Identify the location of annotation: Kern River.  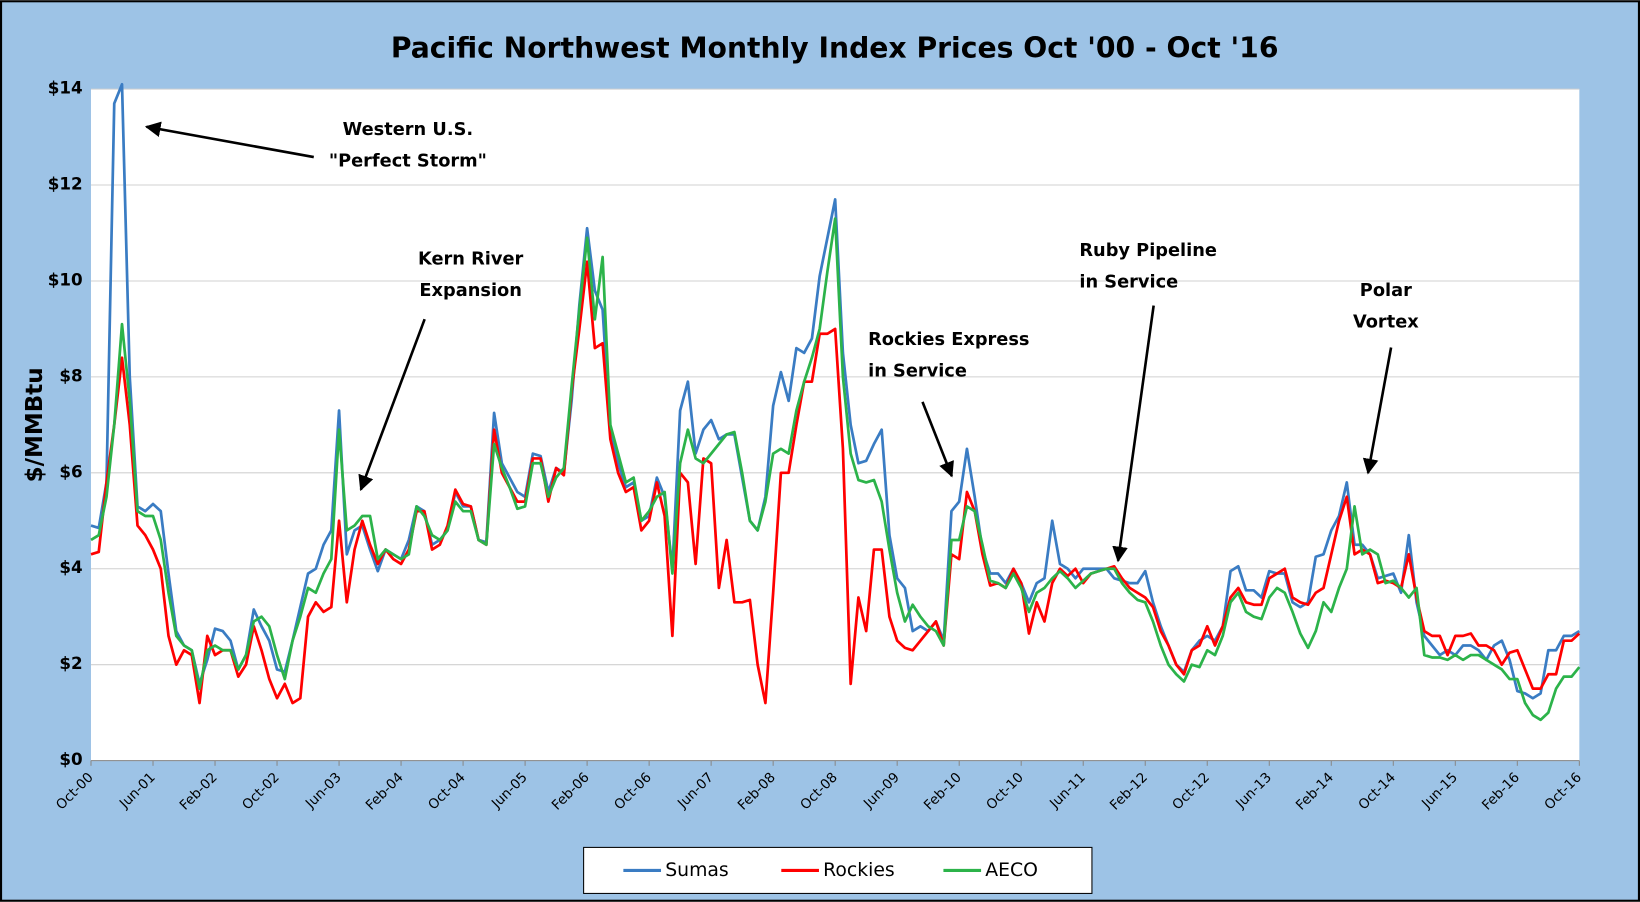
(470, 259).